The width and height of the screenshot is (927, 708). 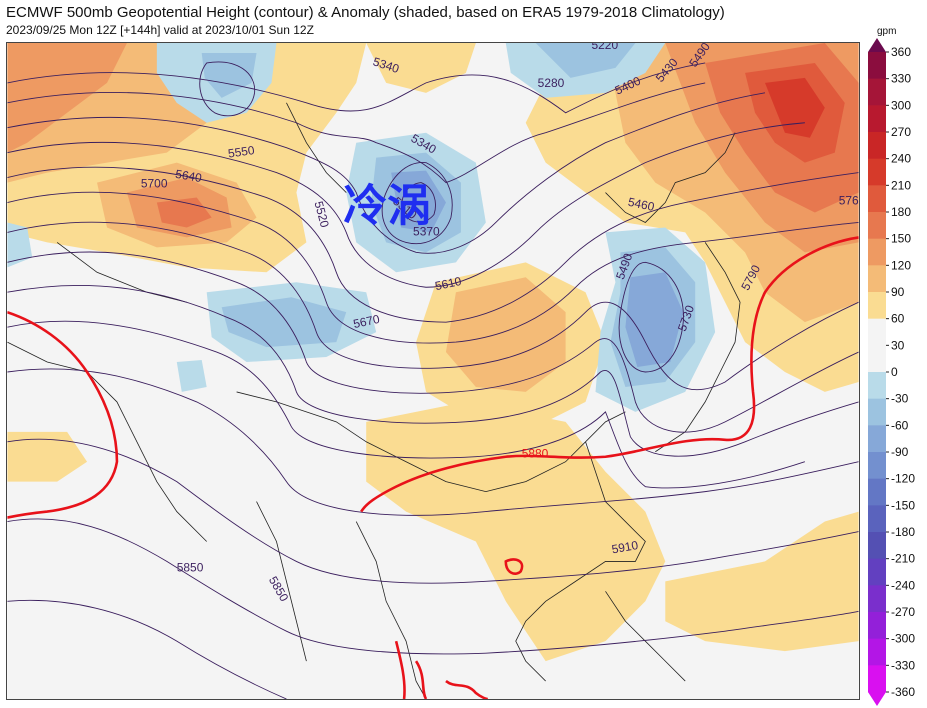 What do you see at coordinates (903, 559) in the screenshot?
I see `colorbar-tick-label: -210` at bounding box center [903, 559].